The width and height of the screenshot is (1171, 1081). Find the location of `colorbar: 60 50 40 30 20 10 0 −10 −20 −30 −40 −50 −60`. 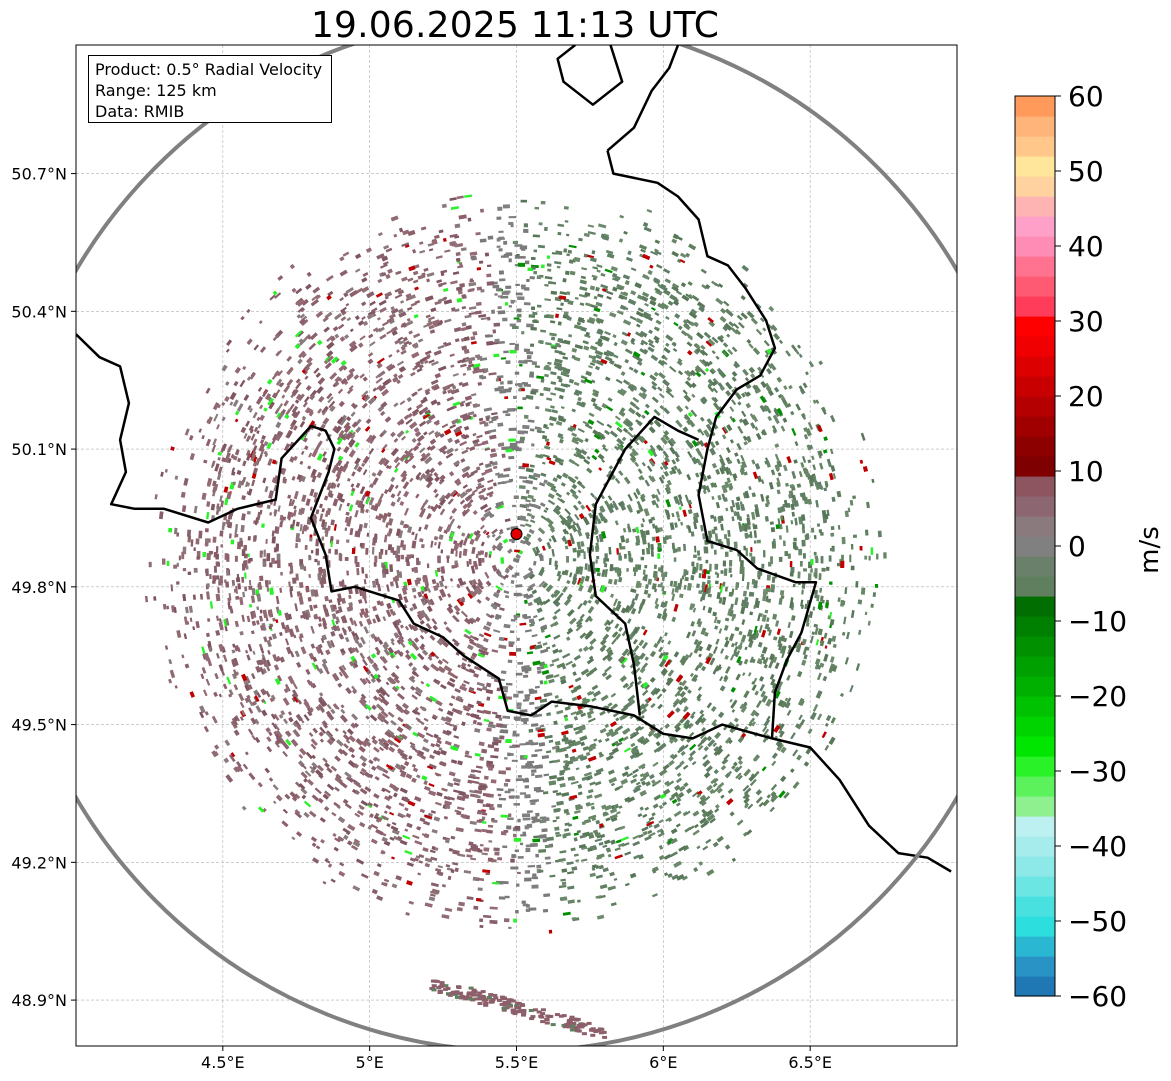

colorbar: 60 50 40 30 20 10 0 −10 −20 −30 −40 −50 −60 is located at coordinates (1070, 546).